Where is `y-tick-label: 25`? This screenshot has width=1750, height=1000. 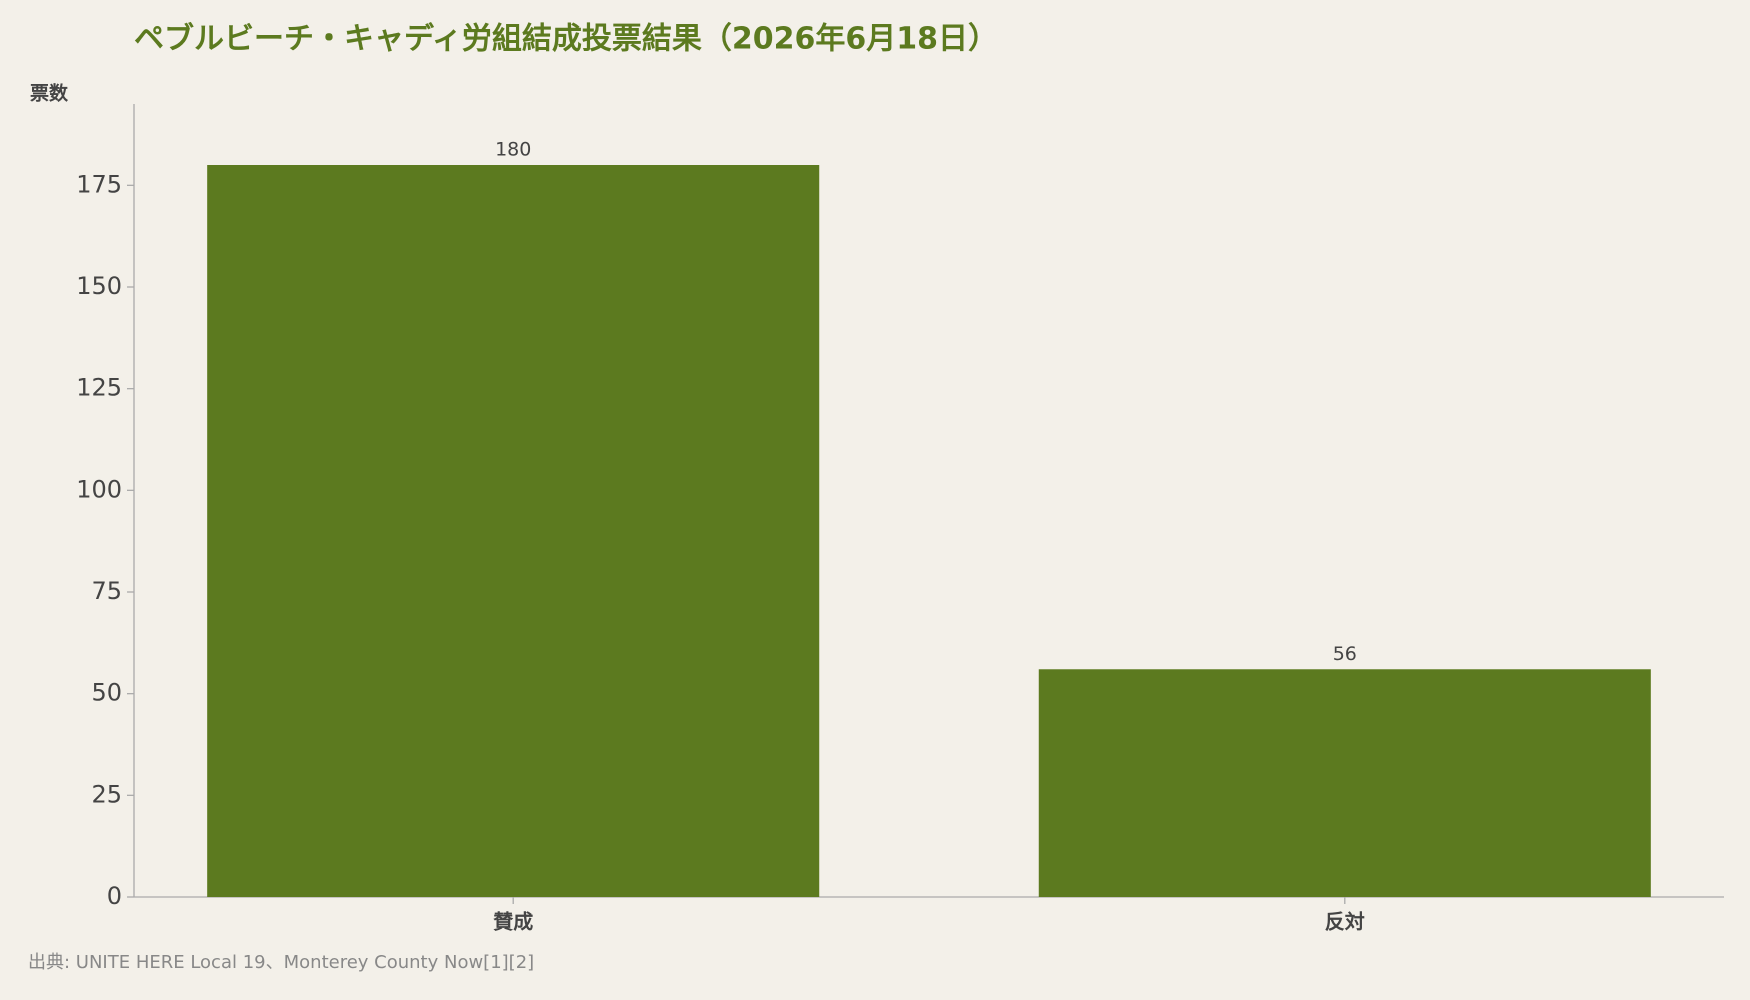 y-tick-label: 25 is located at coordinates (106, 794).